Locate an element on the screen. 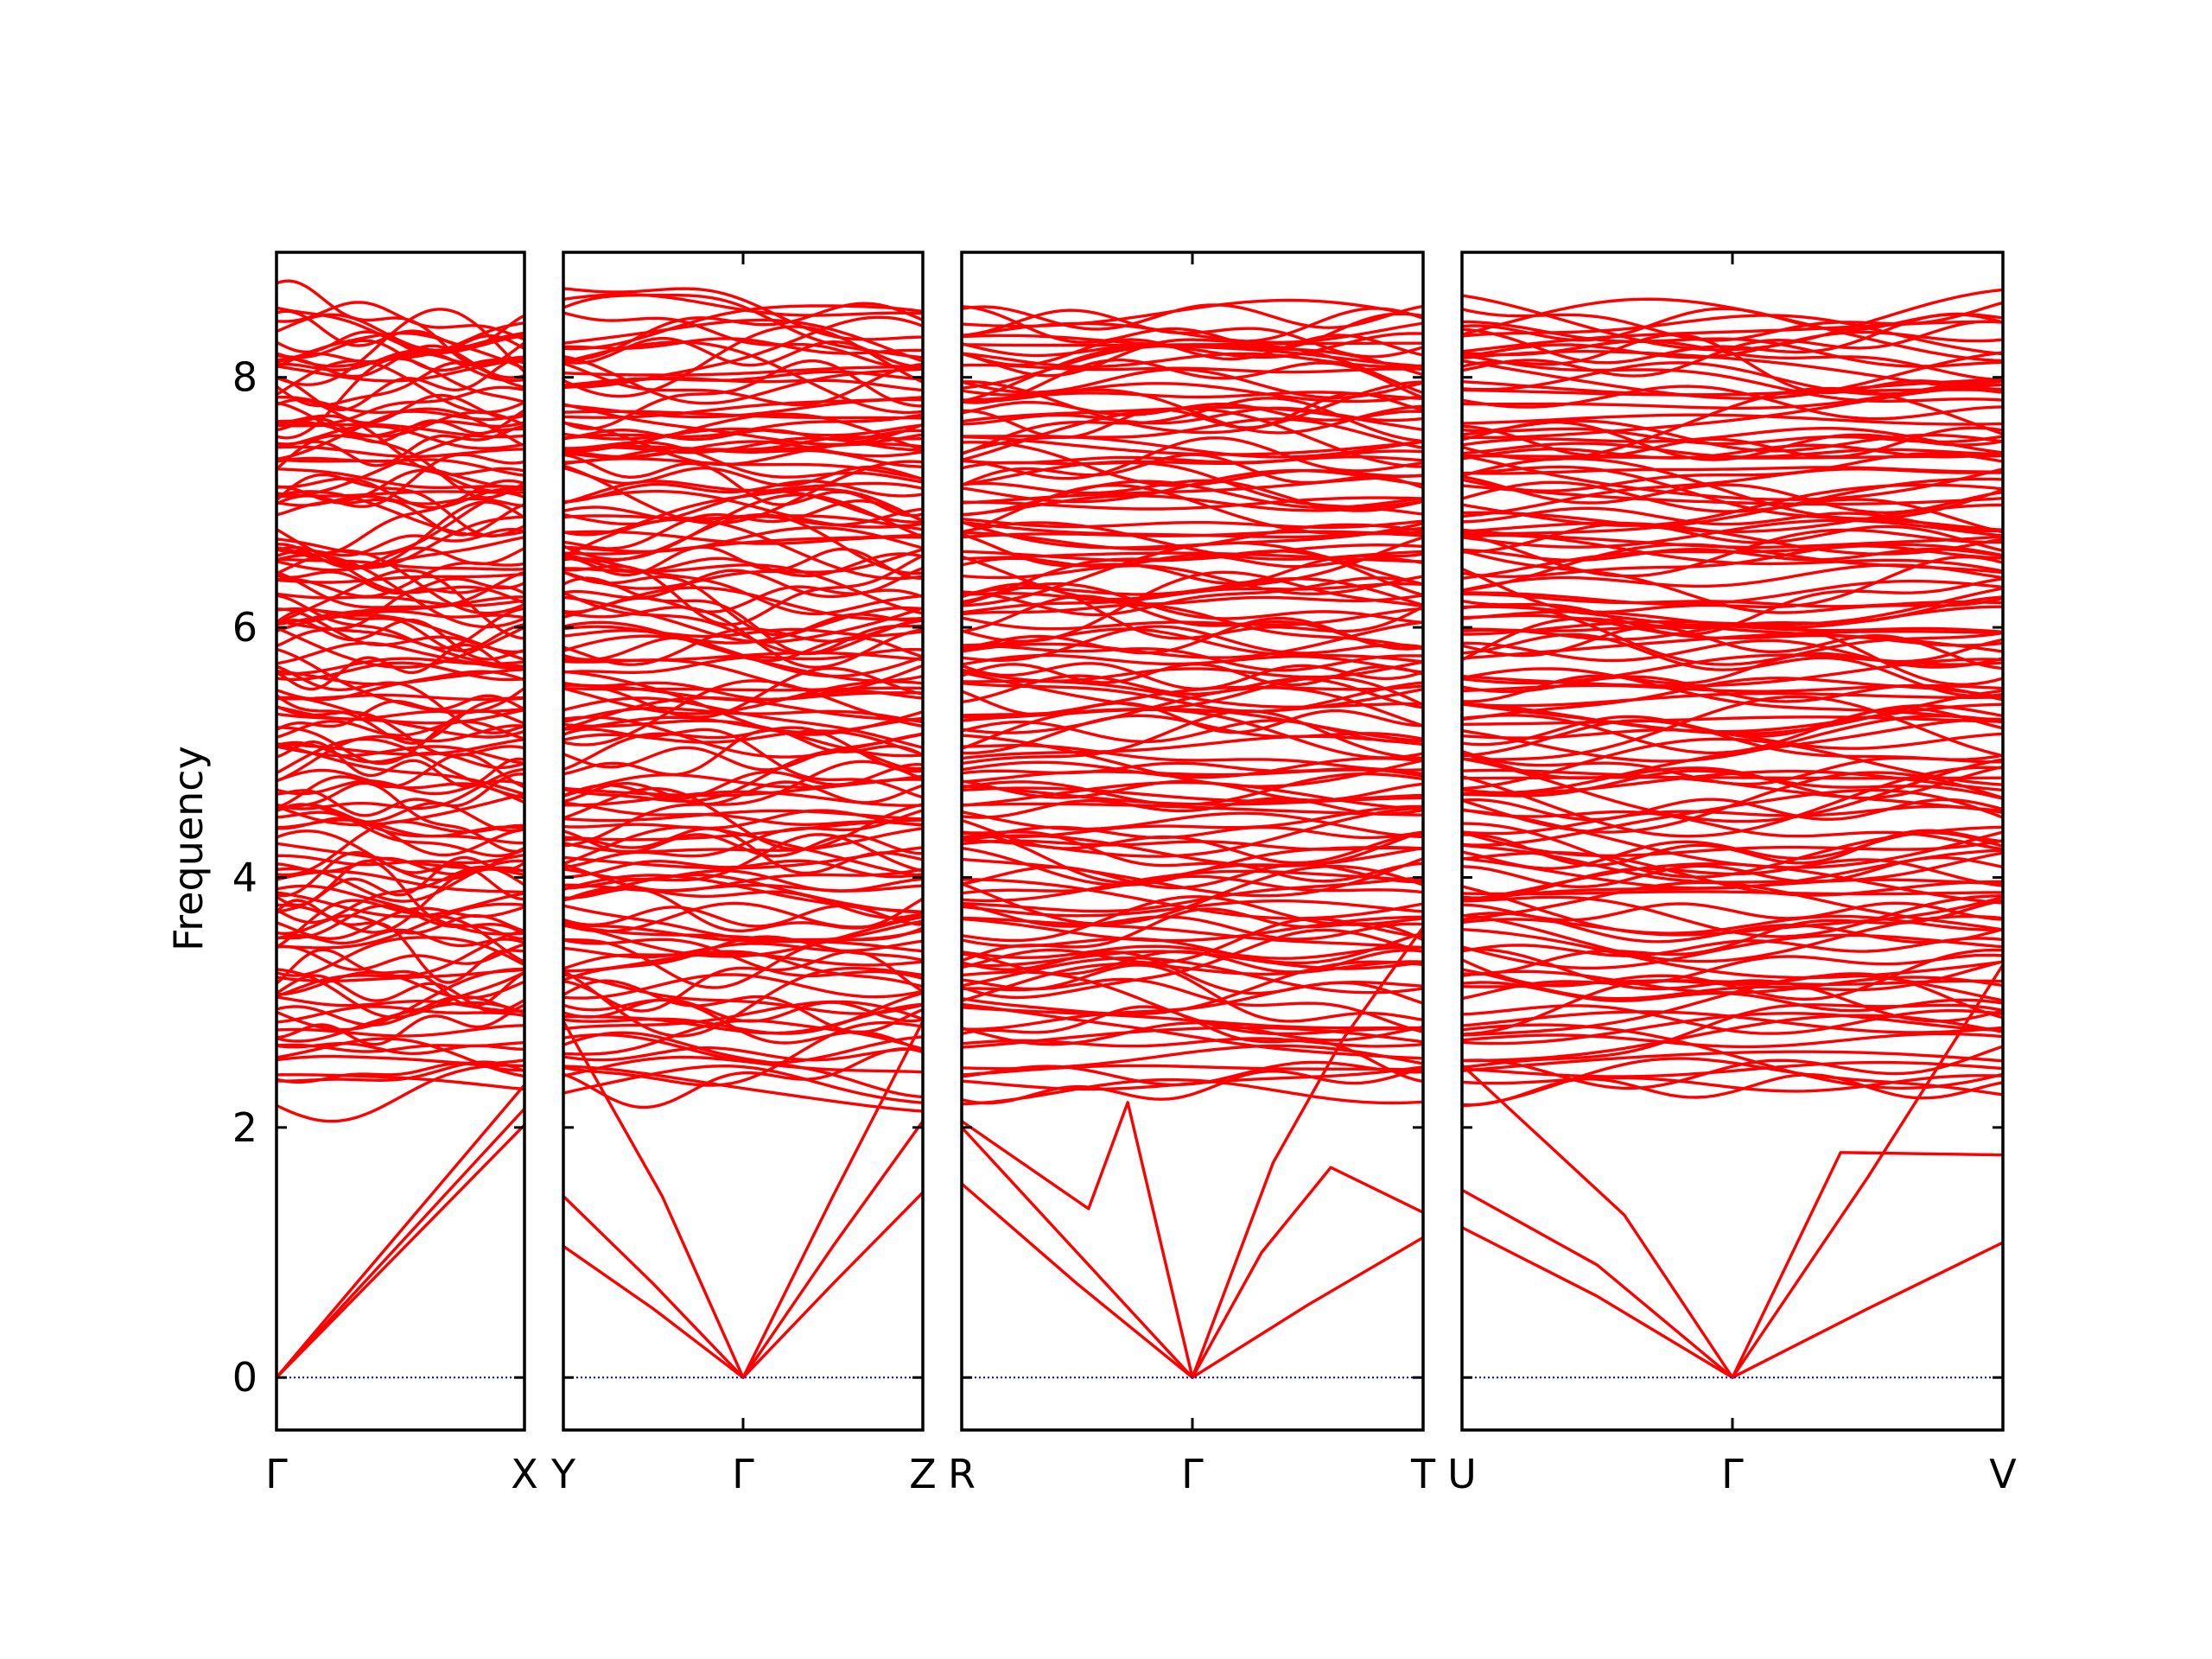  x-tick-label-Γ: Γ is located at coordinates (1192, 1474).